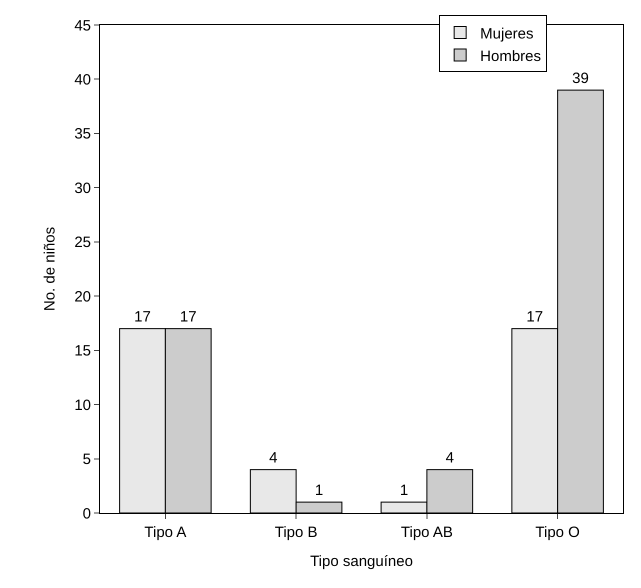 The width and height of the screenshot is (641, 588). What do you see at coordinates (296, 532) in the screenshot?
I see `x-tick-label: Tipo B` at bounding box center [296, 532].